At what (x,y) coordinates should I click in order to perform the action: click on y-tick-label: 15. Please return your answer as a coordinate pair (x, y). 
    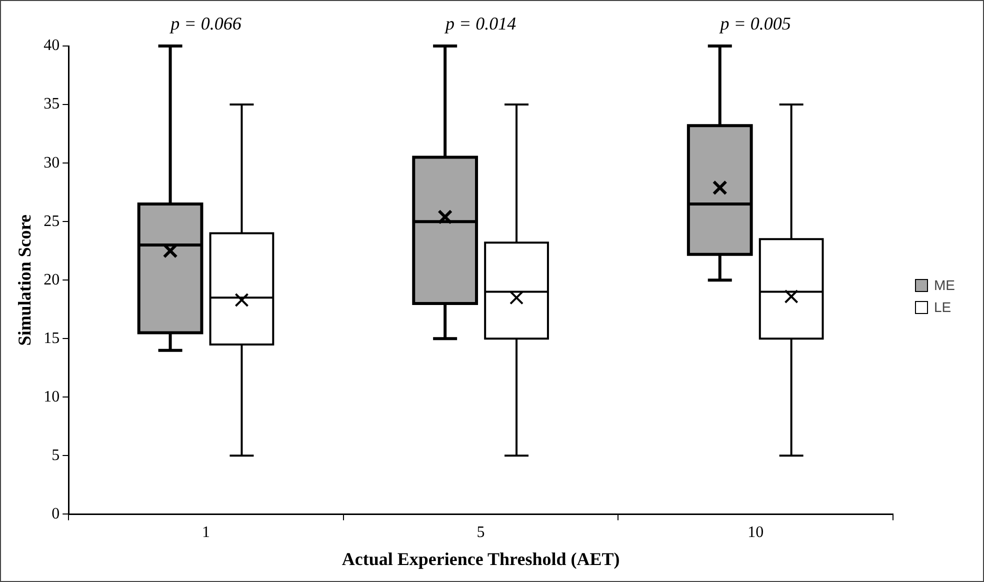
    Looking at the image, I should click on (52, 338).